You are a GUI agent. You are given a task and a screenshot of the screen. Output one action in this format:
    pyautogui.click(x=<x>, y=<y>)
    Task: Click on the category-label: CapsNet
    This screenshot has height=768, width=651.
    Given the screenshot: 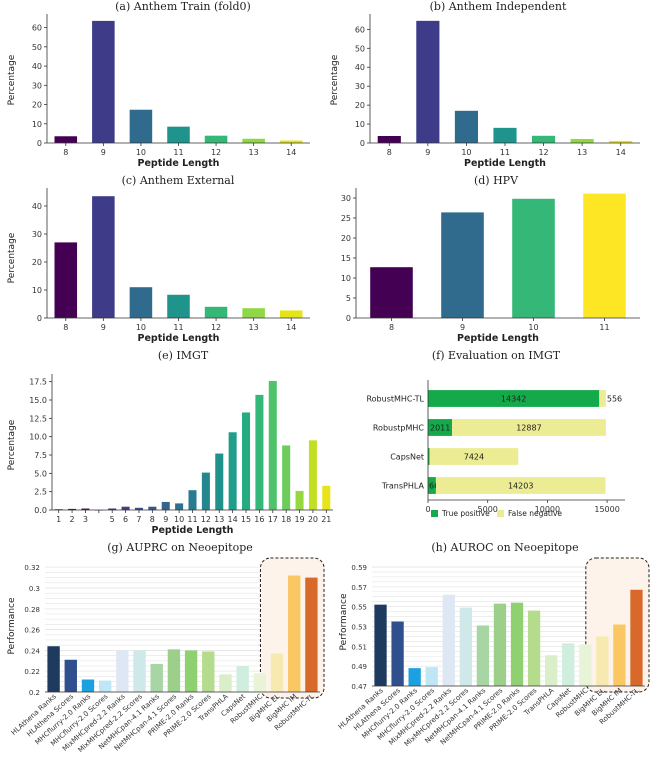 What is the action you would take?
    pyautogui.click(x=407, y=457)
    